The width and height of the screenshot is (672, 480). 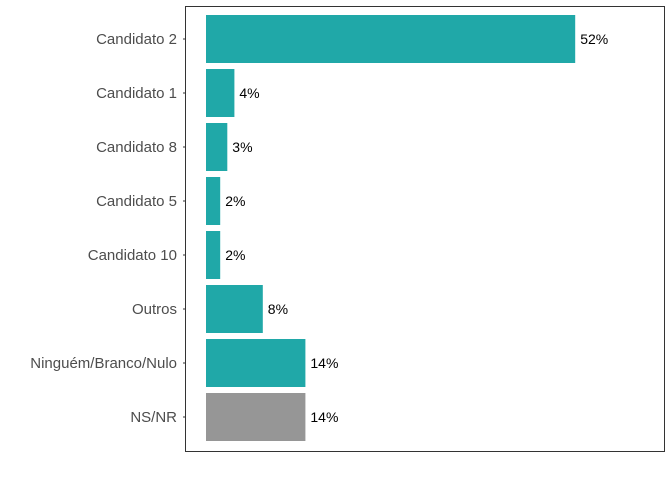 I want to click on bar-ns-nr, so click(x=256, y=417).